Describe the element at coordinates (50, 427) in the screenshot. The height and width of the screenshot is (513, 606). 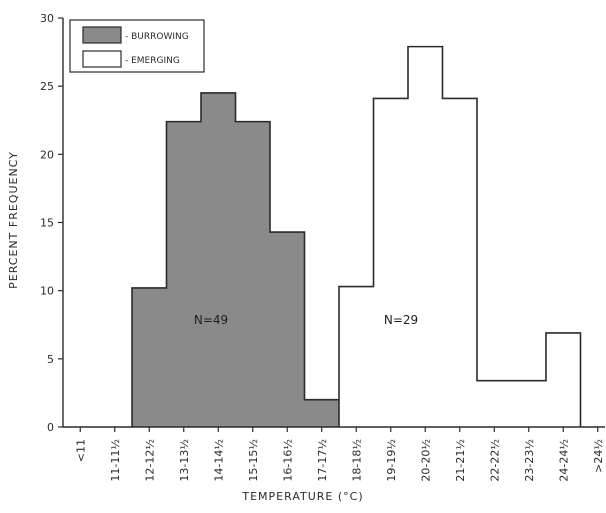
I see `y-tick-label-0: 0` at that location.